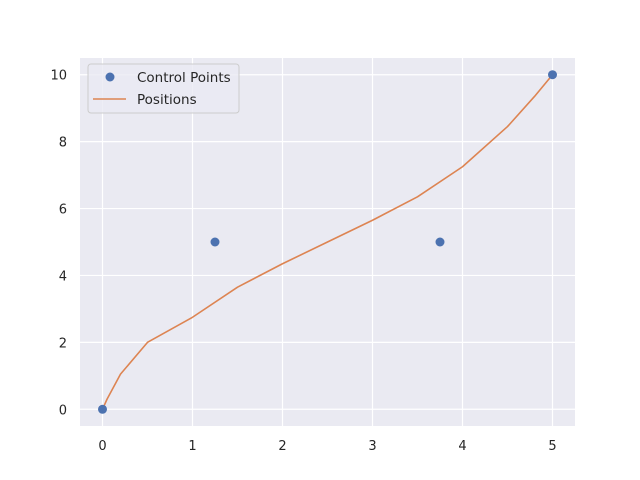 The height and width of the screenshot is (480, 640). Describe the element at coordinates (63, 276) in the screenshot. I see `y-tick-label: 4` at that location.